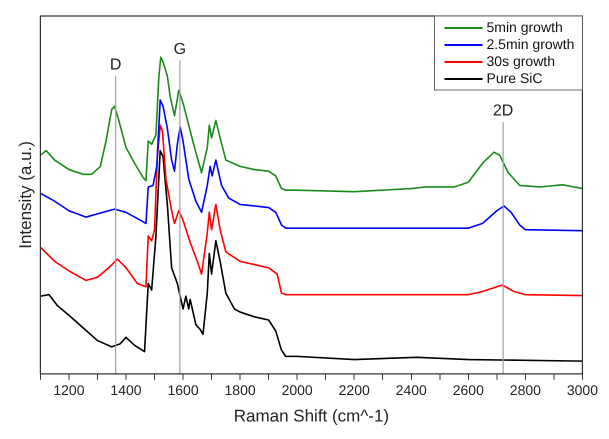 This screenshot has height=439, width=609. What do you see at coordinates (180, 49) in the screenshot?
I see `ref-line-label: G` at bounding box center [180, 49].